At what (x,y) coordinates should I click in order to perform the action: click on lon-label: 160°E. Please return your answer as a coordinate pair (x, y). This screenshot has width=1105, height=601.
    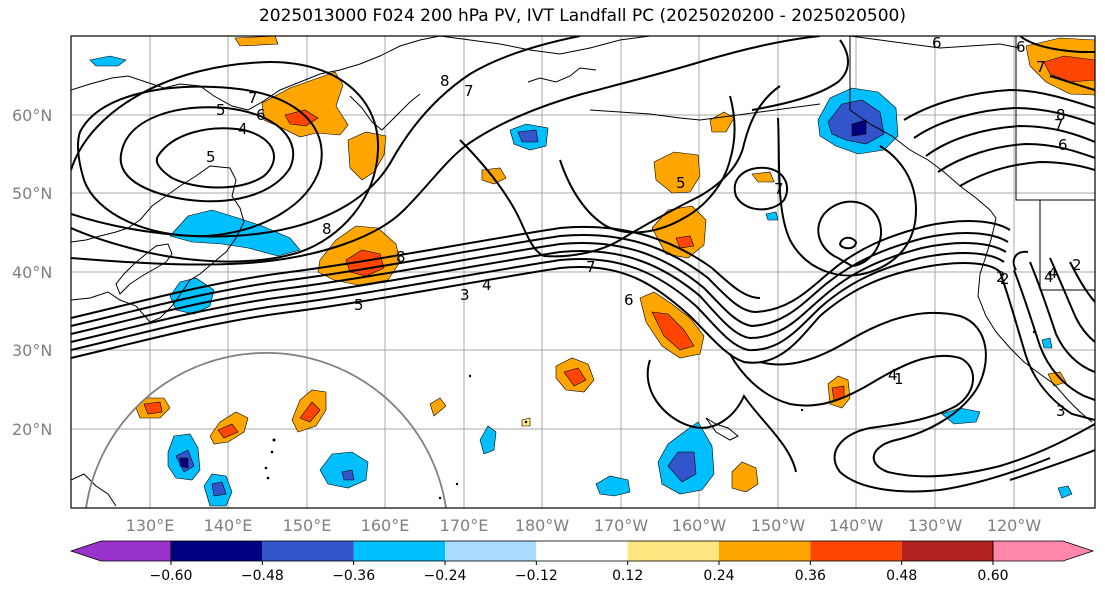
    Looking at the image, I should click on (385, 525).